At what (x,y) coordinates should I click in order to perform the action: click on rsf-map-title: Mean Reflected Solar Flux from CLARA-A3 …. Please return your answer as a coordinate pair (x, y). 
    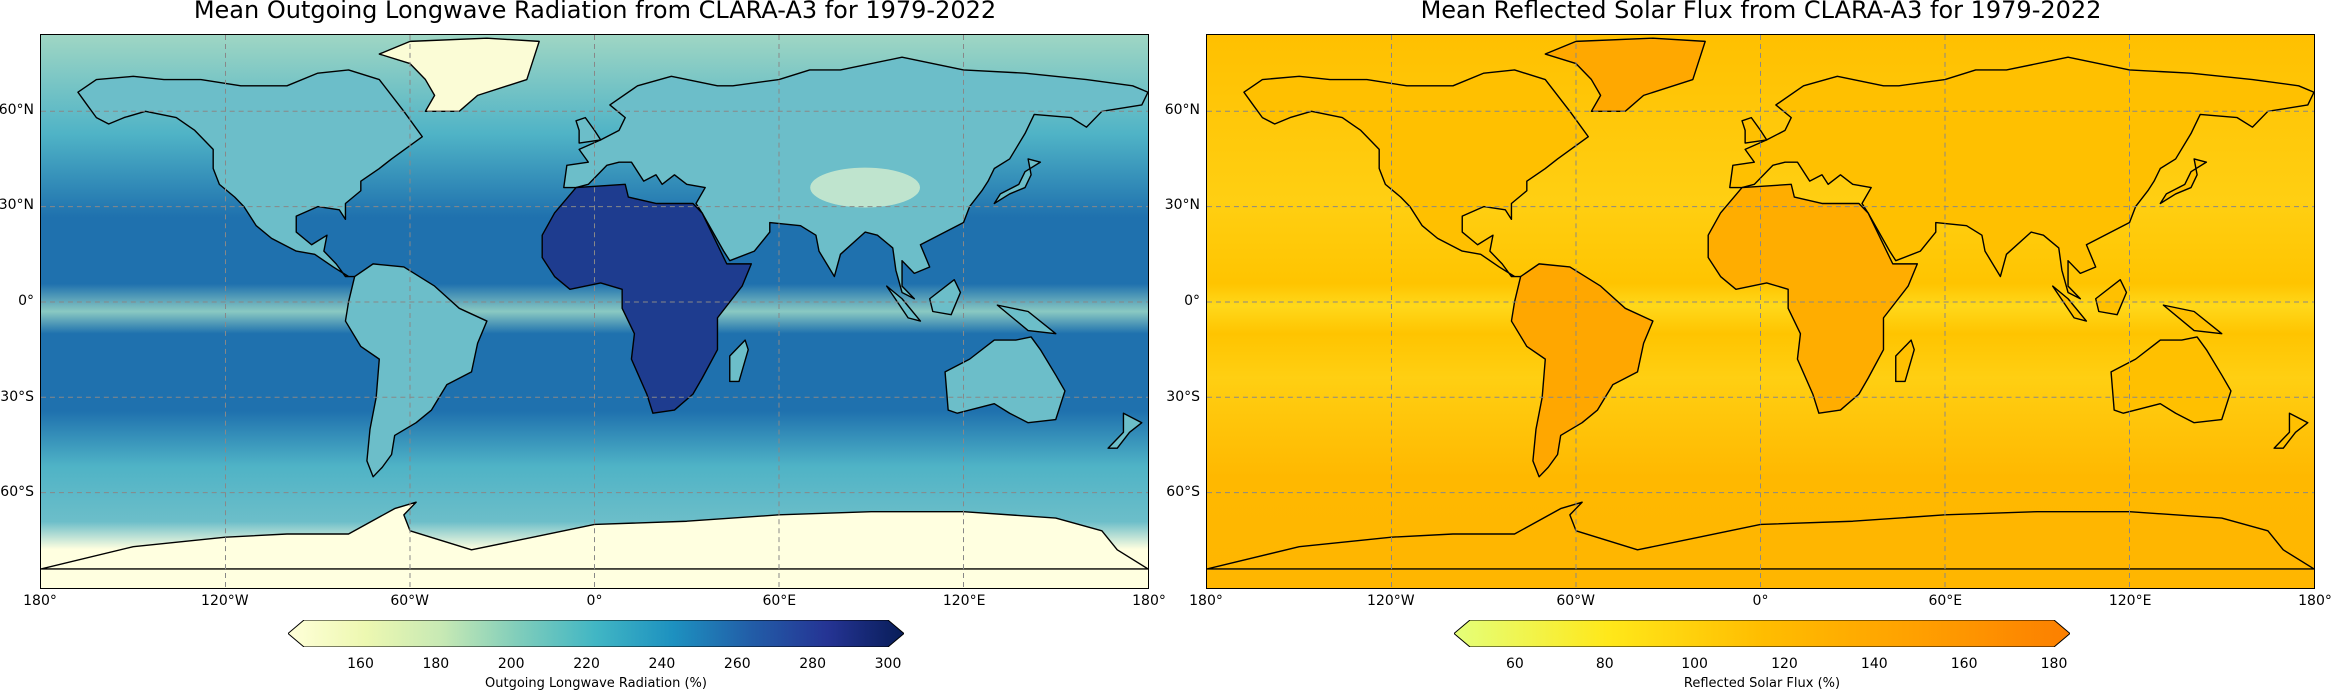
    Looking at the image, I should click on (1761, 12).